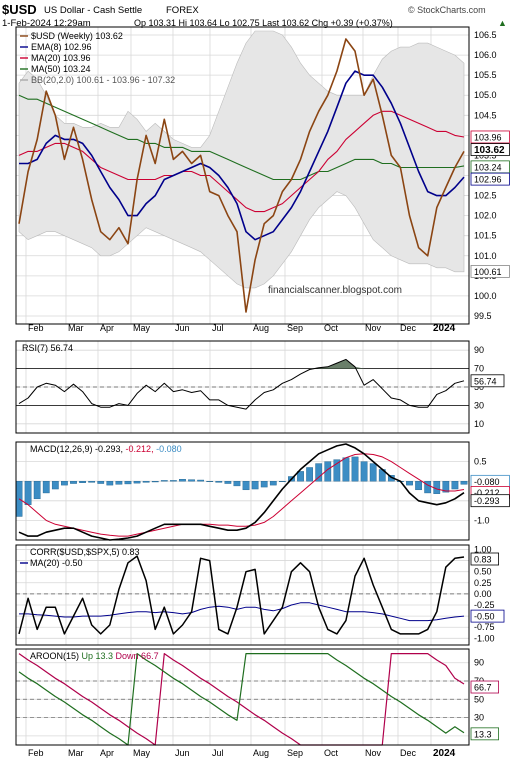 The width and height of the screenshot is (520, 768). What do you see at coordinates (482, 520) in the screenshot?
I see `macd-ytick: -1.0` at bounding box center [482, 520].